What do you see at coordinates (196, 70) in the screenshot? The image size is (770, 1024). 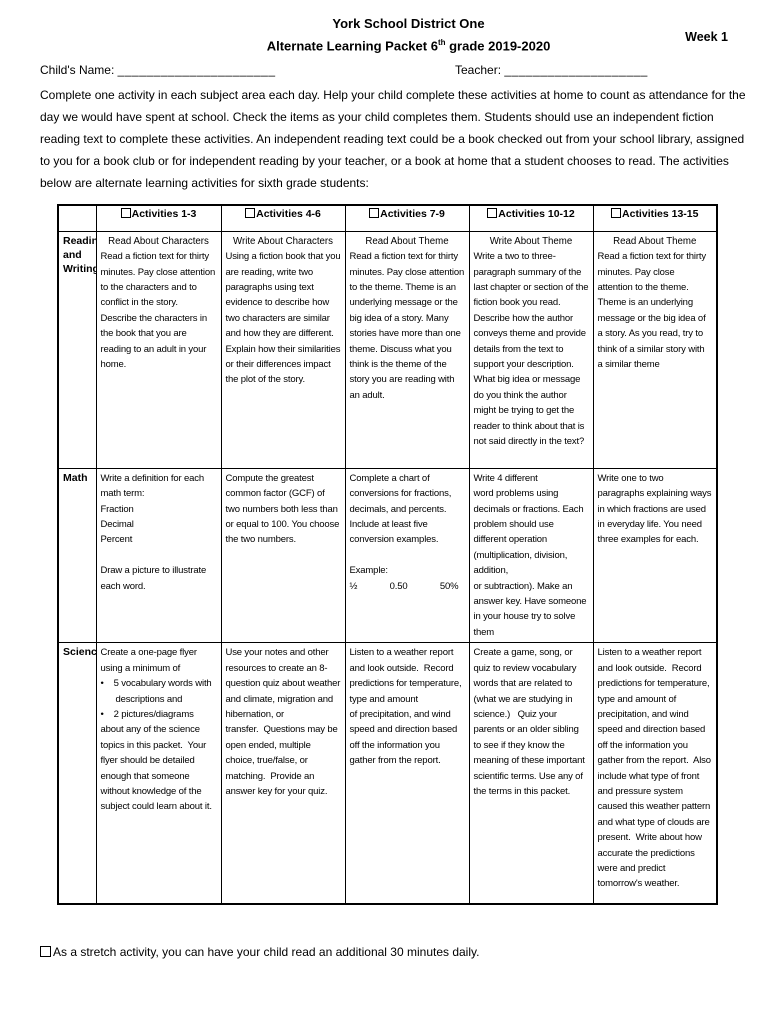 I see `child-name-blank-line: ______________________` at bounding box center [196, 70].